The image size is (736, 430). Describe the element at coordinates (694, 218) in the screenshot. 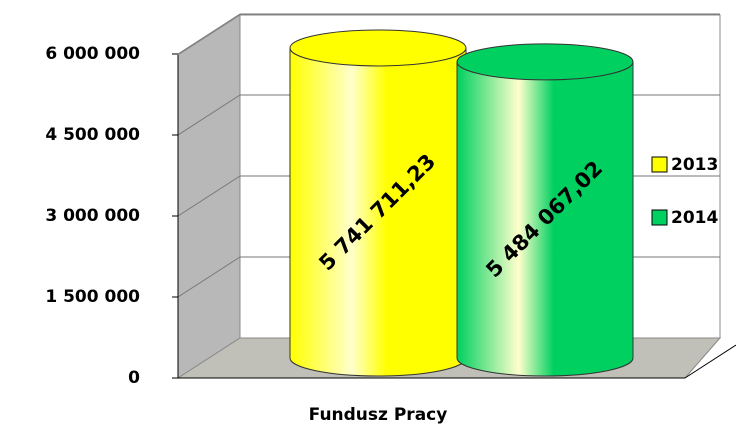

I see `legend-label: 2014` at that location.